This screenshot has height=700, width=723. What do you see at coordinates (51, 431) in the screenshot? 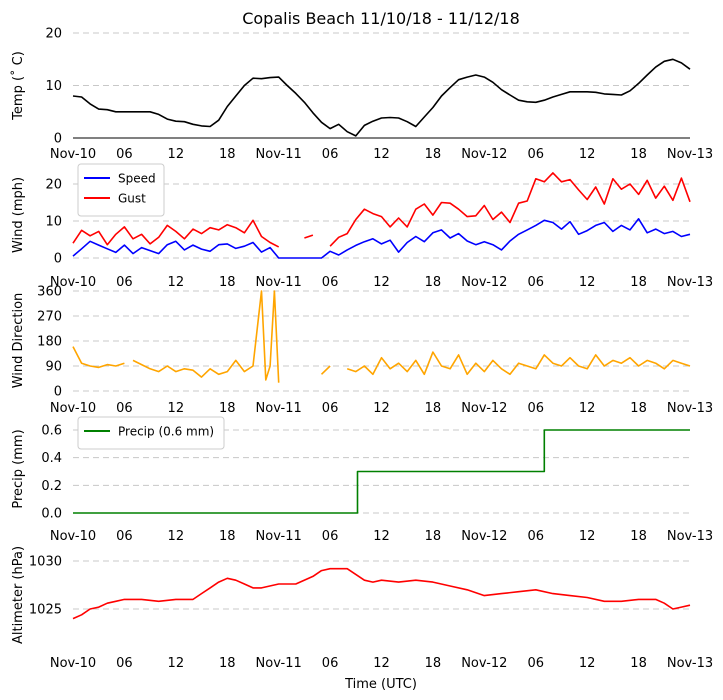
I see `y-tick-label: 0.6` at bounding box center [51, 431].